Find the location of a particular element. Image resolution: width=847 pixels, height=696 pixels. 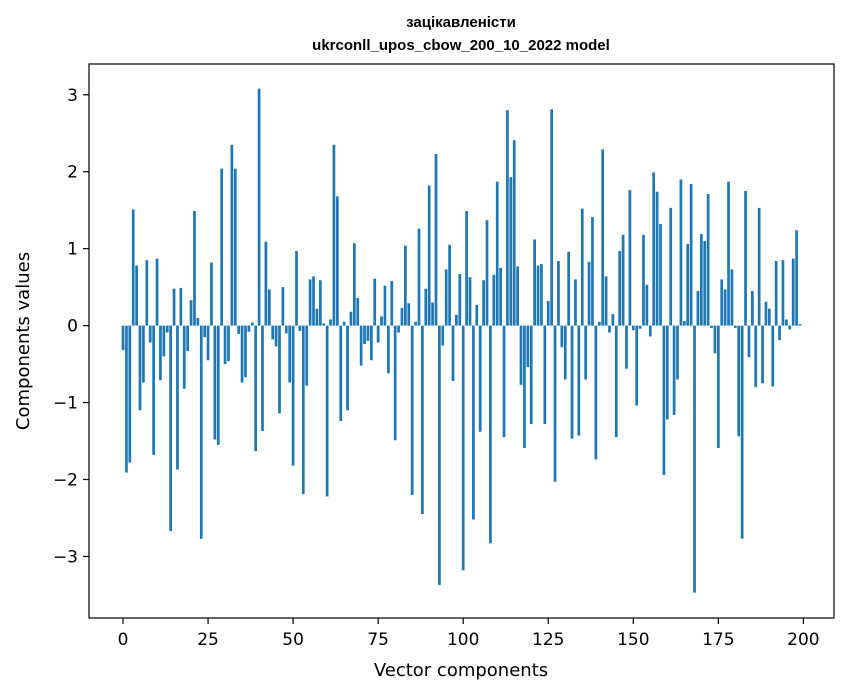

y-axis-ticks: −3 −2 −1 0 1 2 3 is located at coordinates (71, 326).